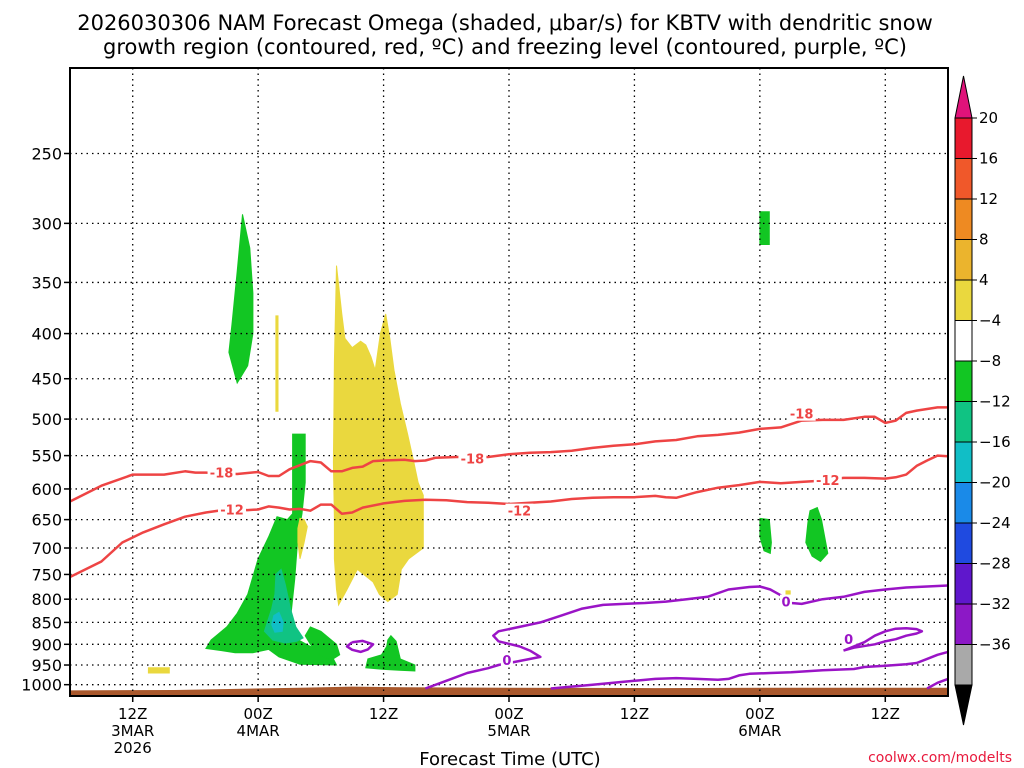 This screenshot has height=768, width=1024. What do you see at coordinates (995, 402) in the screenshot?
I see `colorbar-label-7: −12` at bounding box center [995, 402].